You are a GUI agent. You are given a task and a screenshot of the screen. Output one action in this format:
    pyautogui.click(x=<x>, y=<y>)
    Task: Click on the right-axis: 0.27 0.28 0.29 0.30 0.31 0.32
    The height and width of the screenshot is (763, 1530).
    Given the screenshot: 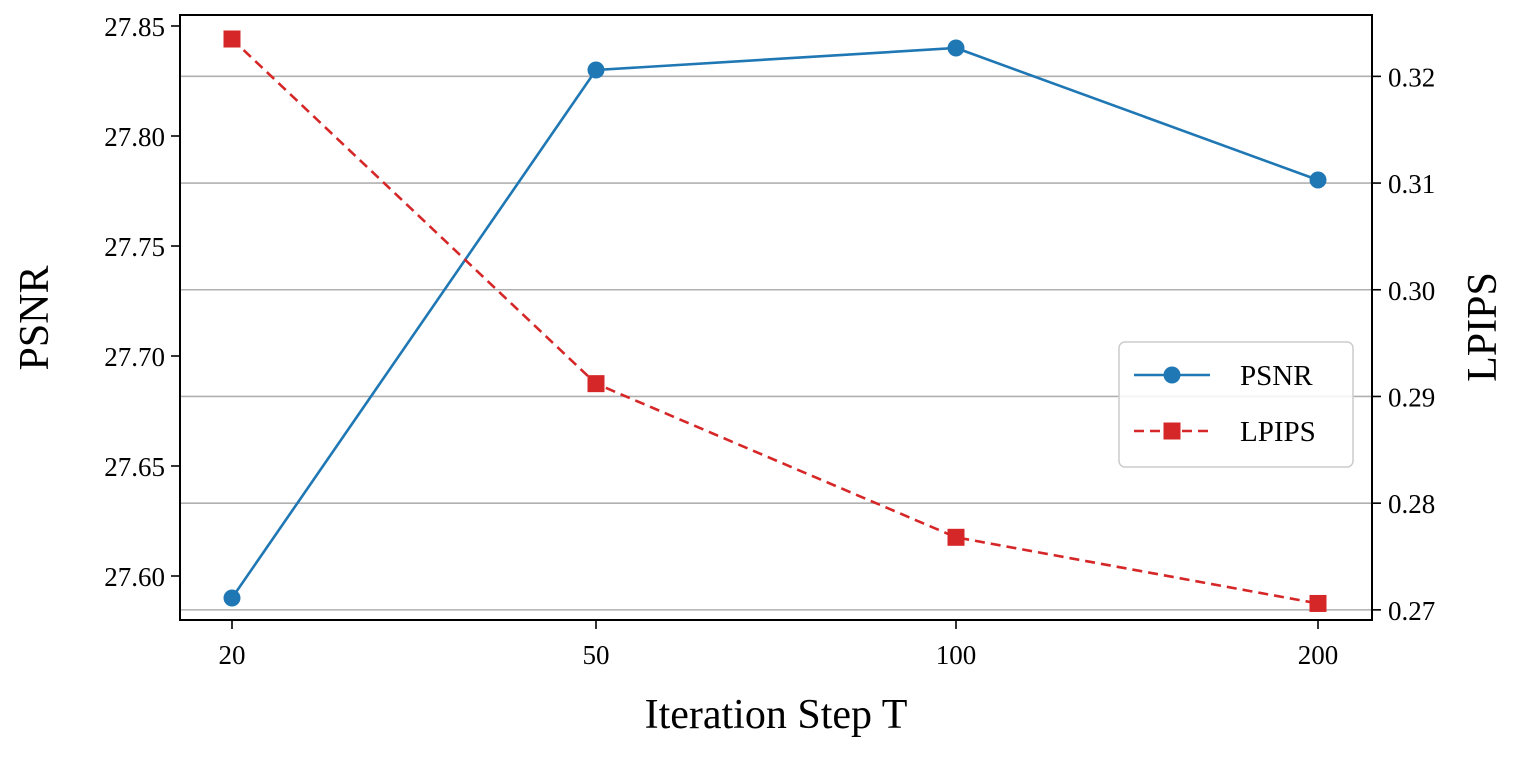 What is the action you would take?
    pyautogui.click(x=1403, y=344)
    